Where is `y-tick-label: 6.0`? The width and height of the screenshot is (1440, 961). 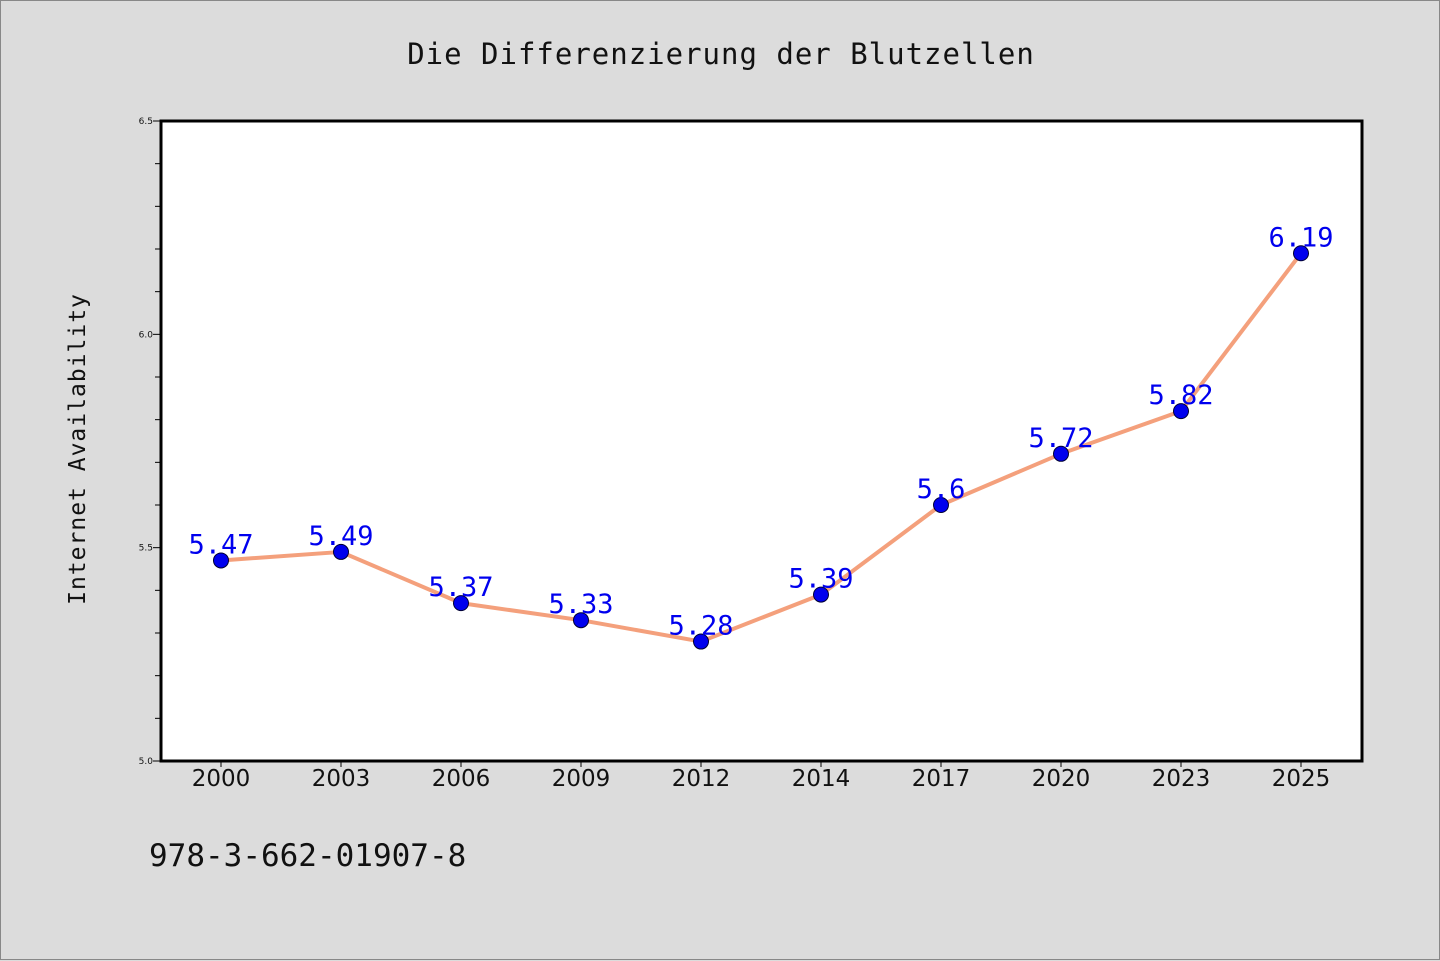 y-tick-label: 6.0 is located at coordinates (146, 335).